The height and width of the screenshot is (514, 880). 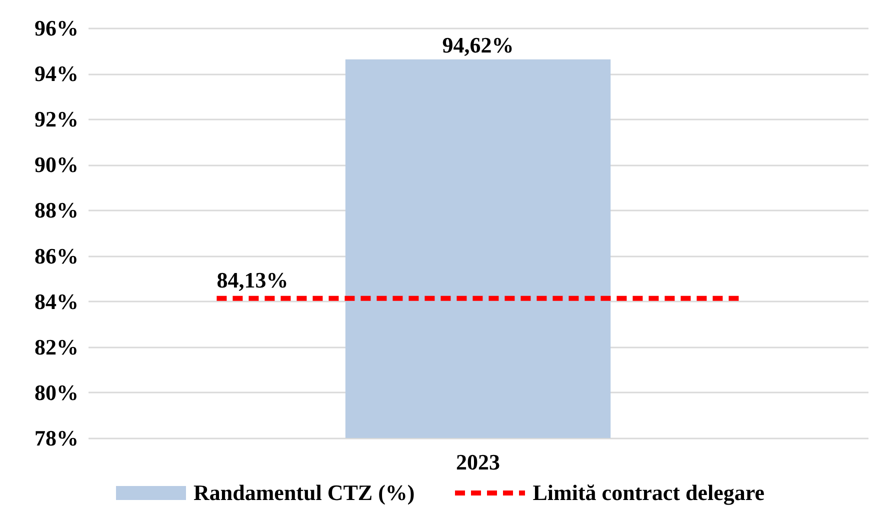 What do you see at coordinates (56, 301) in the screenshot?
I see `y-tick-label: 84%` at bounding box center [56, 301].